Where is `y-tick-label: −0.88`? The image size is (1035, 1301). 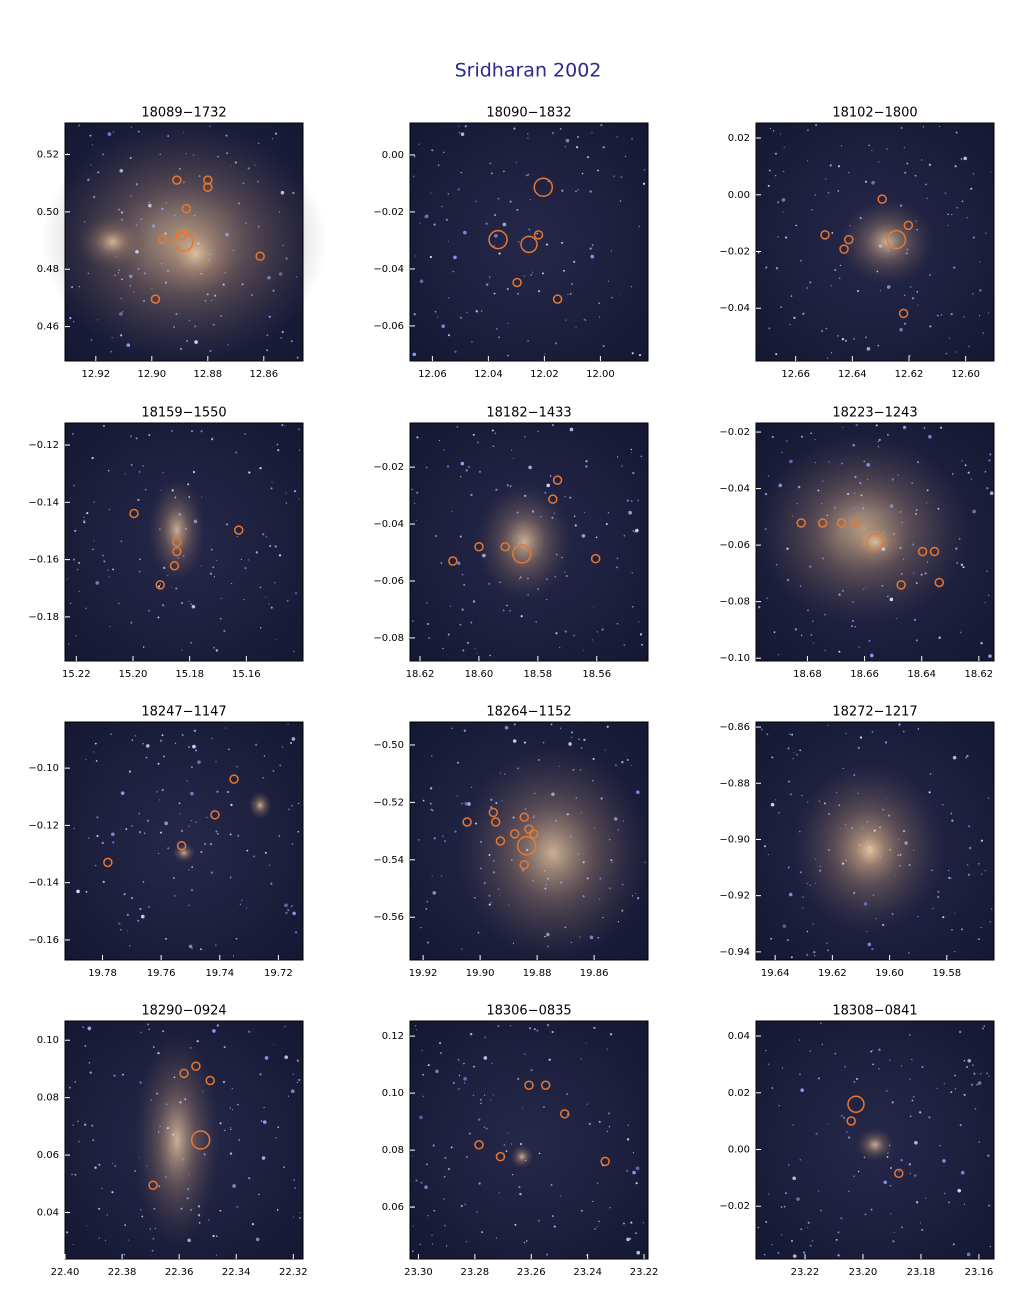 y-tick-label: −0.88 is located at coordinates (734, 783).